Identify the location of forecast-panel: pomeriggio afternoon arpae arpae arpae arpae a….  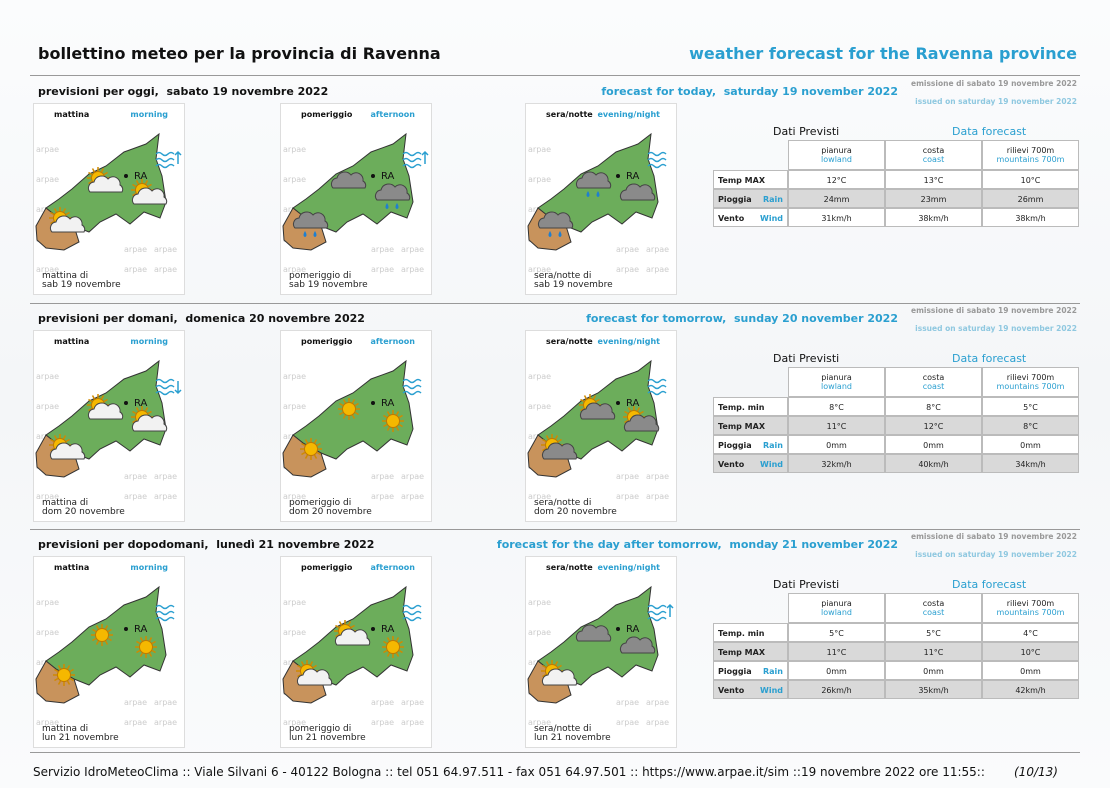
(356, 199).